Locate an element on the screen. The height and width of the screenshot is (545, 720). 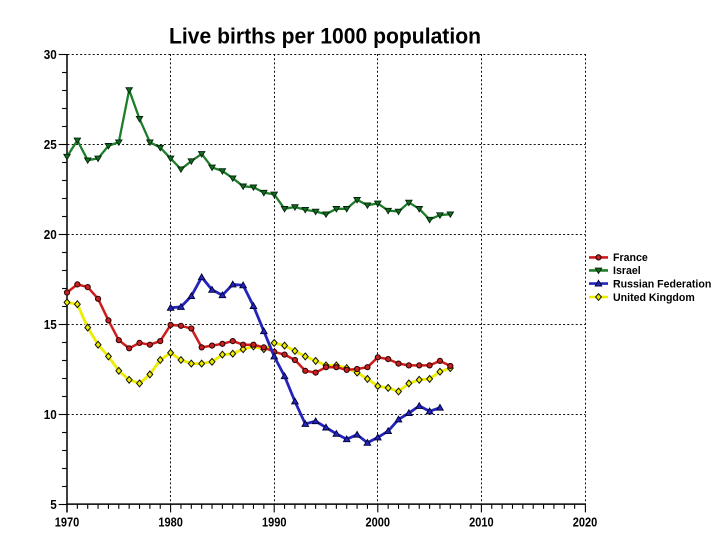
svg-text: 2020 is located at coordinates (585, 522).